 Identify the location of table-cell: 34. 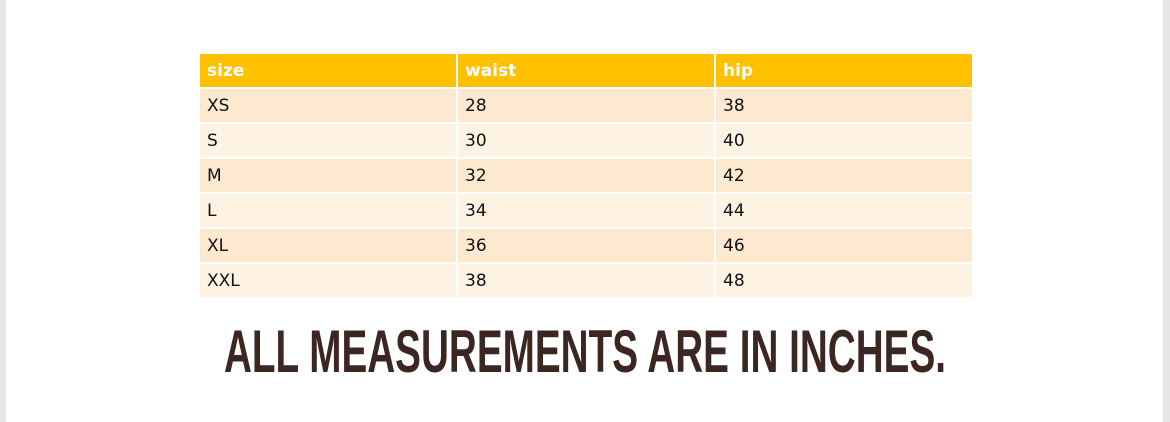
(586, 210).